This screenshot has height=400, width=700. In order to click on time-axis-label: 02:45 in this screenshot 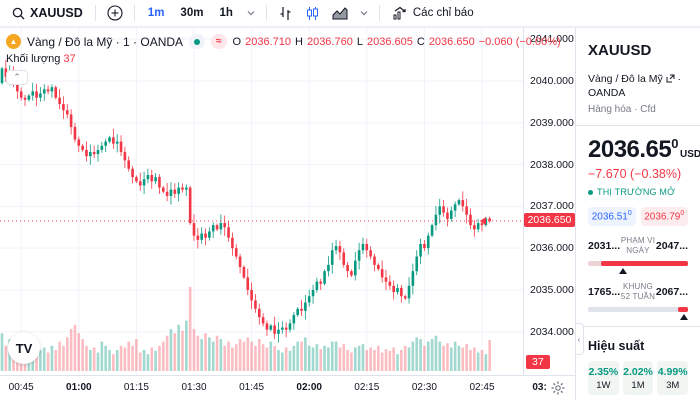, I will do `click(482, 387)`.